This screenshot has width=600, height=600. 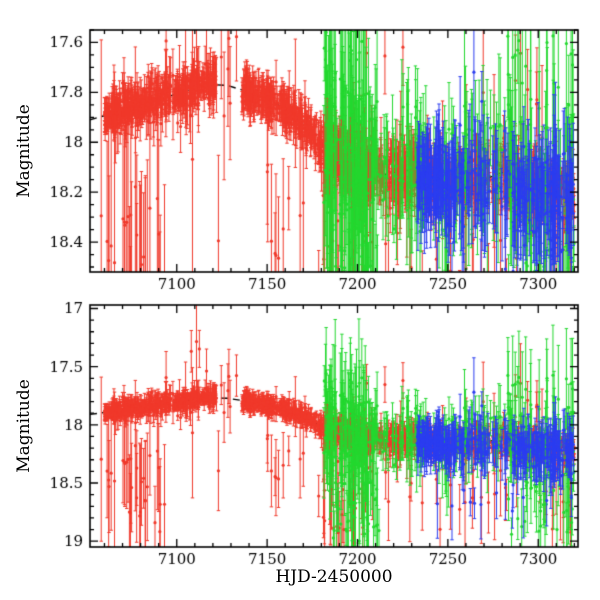 I want to click on y-axis-label-top: Magnitude, so click(x=24, y=151).